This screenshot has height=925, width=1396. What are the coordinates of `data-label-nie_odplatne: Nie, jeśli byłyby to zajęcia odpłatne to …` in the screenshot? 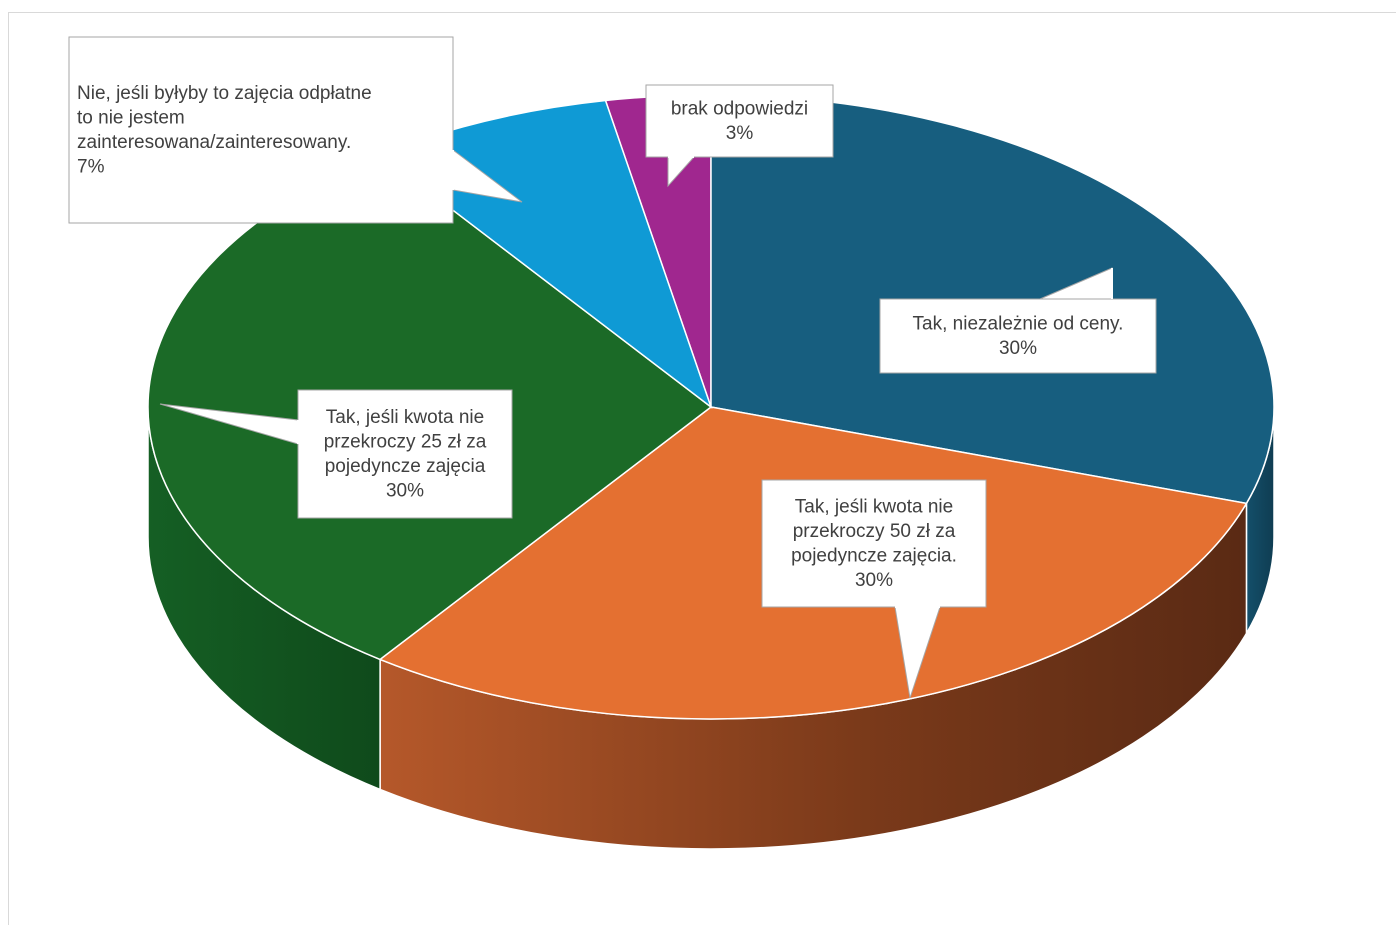 It's located at (295, 130).